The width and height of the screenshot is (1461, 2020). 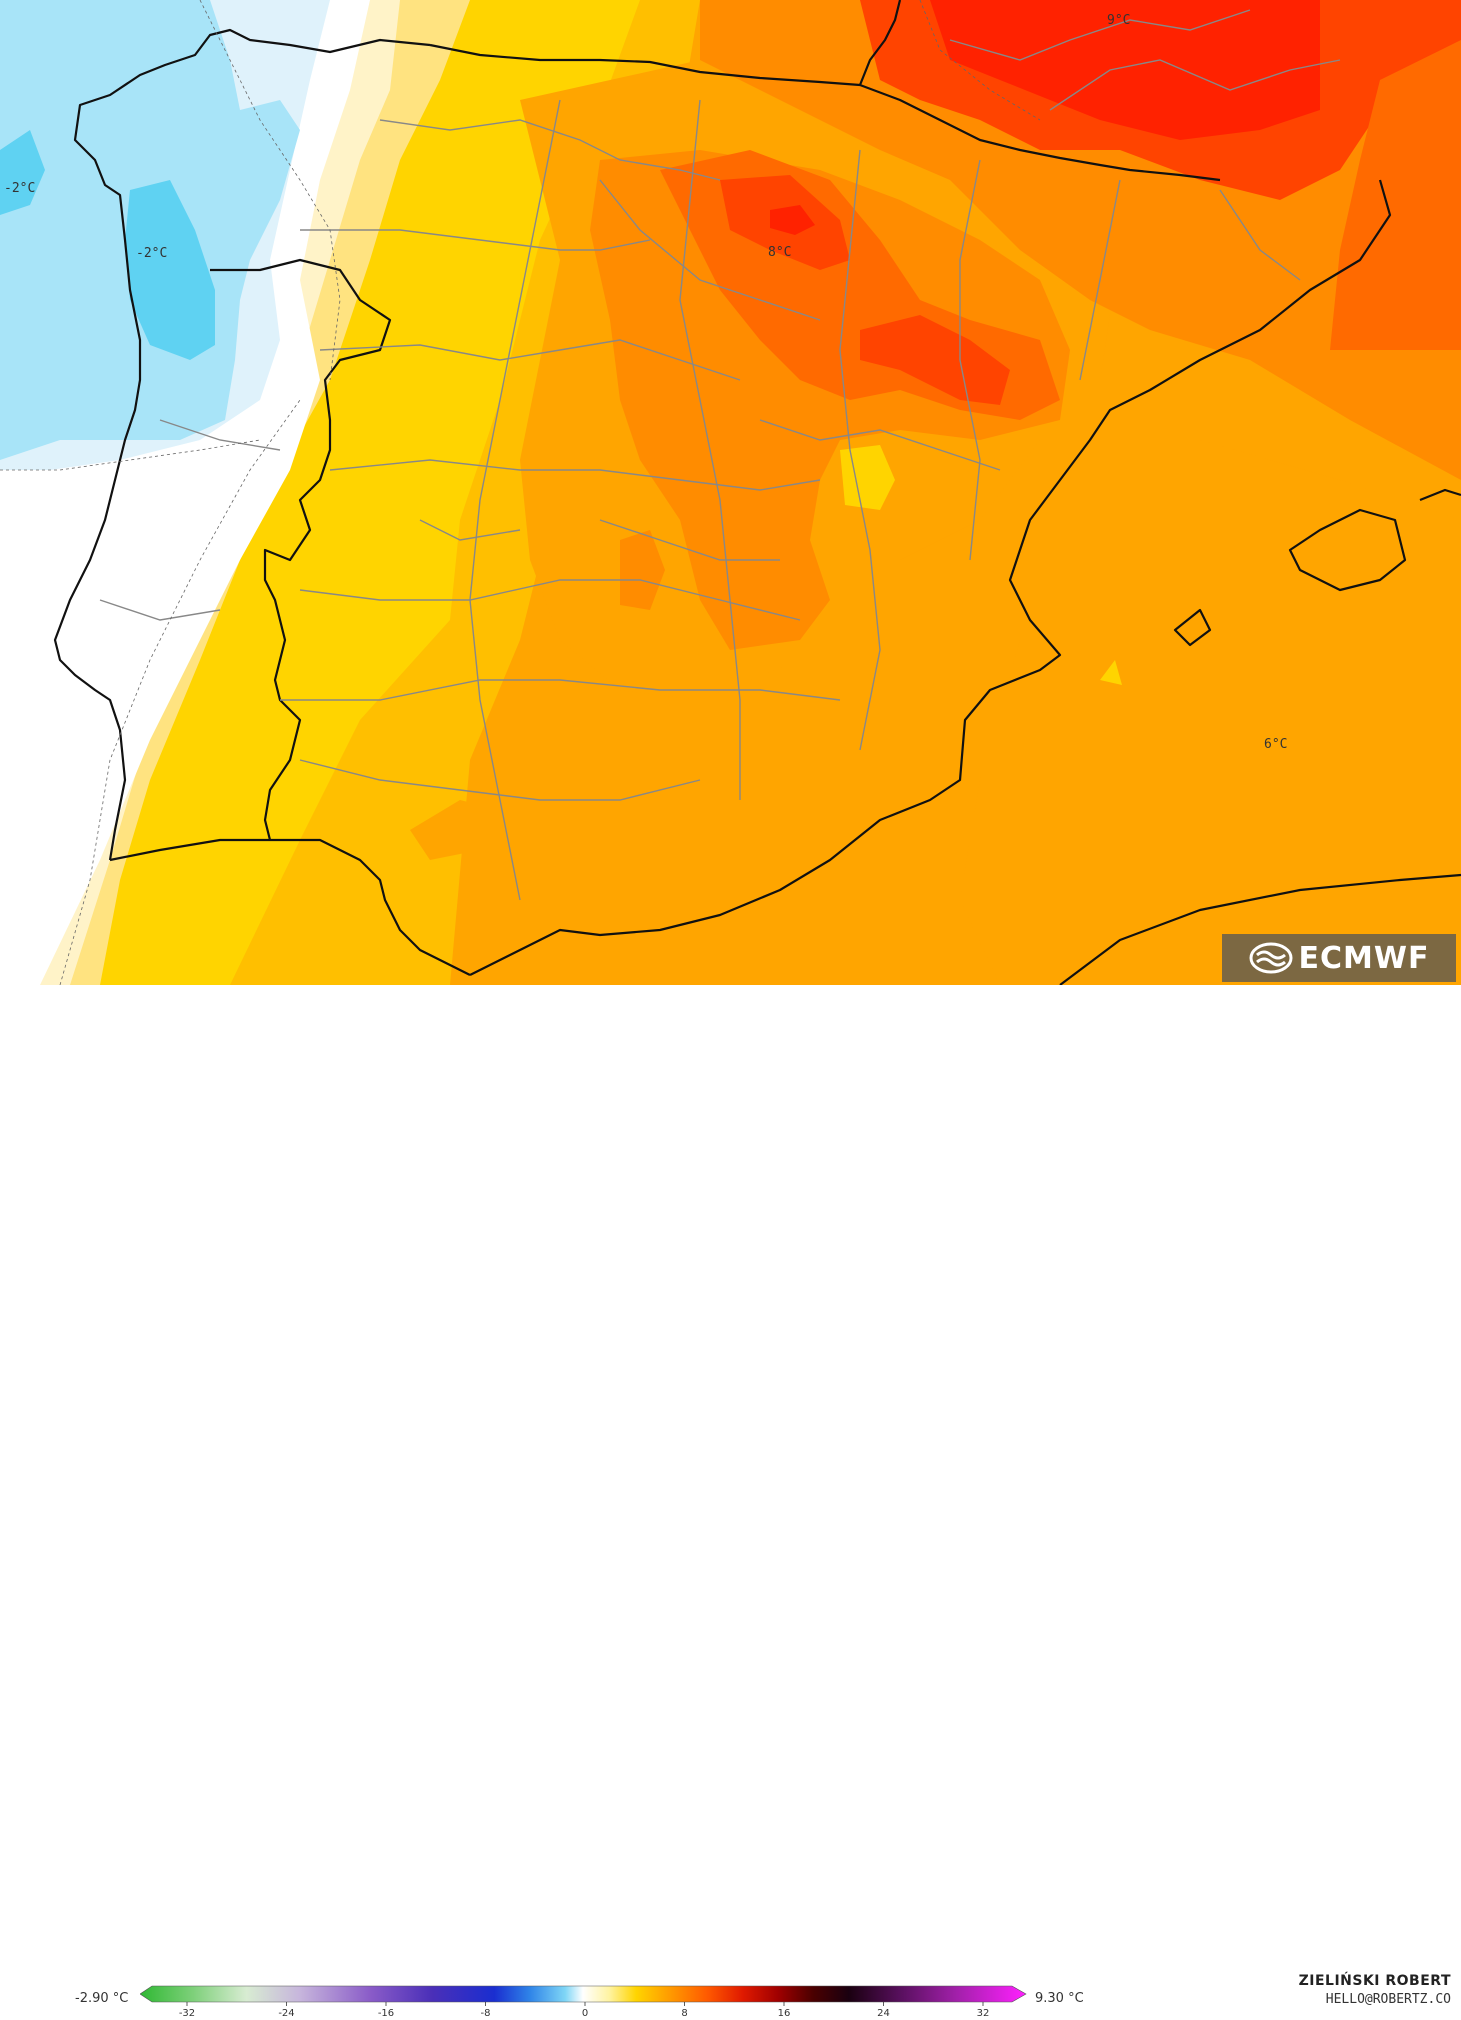 What do you see at coordinates (1192, 627) in the screenshot?
I see `coastline-ibiza` at bounding box center [1192, 627].